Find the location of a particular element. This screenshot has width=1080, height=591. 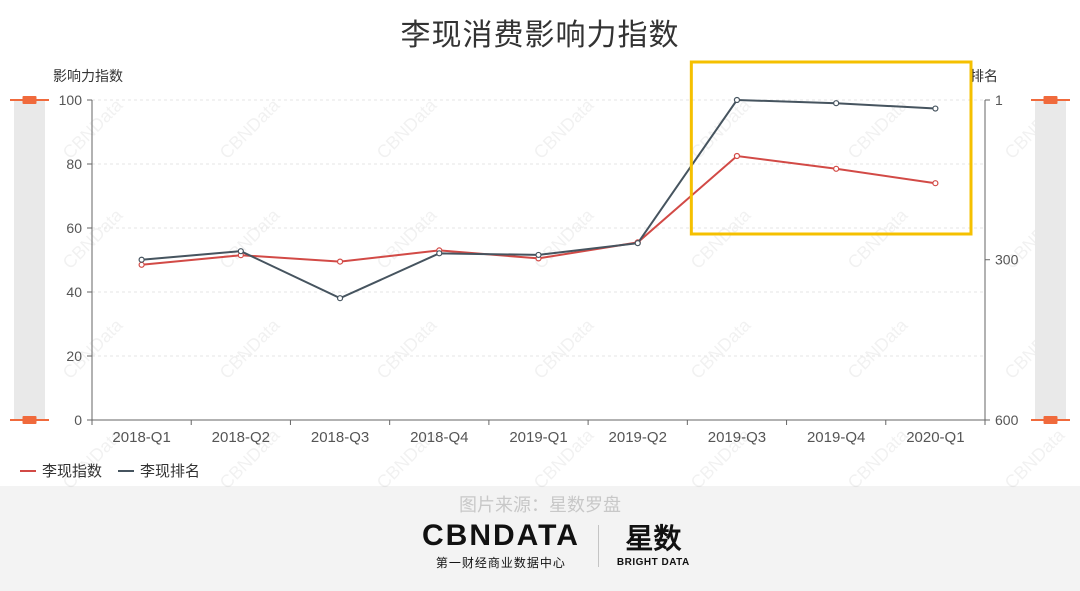

x-tick-label: 2019-Q3 is located at coordinates (737, 437).